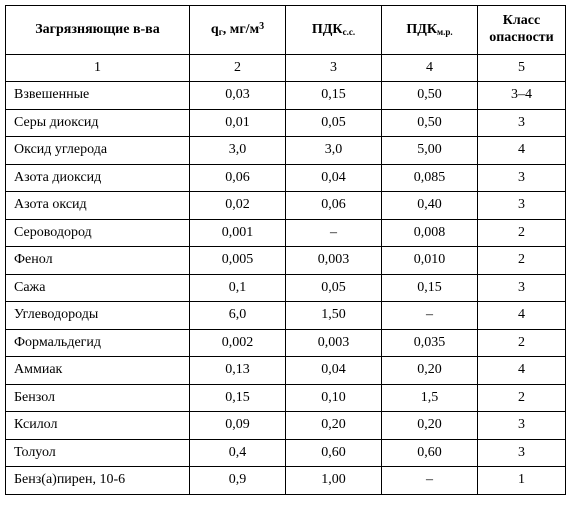  I want to click on pdk-mr-value: 0,085, so click(429, 177).